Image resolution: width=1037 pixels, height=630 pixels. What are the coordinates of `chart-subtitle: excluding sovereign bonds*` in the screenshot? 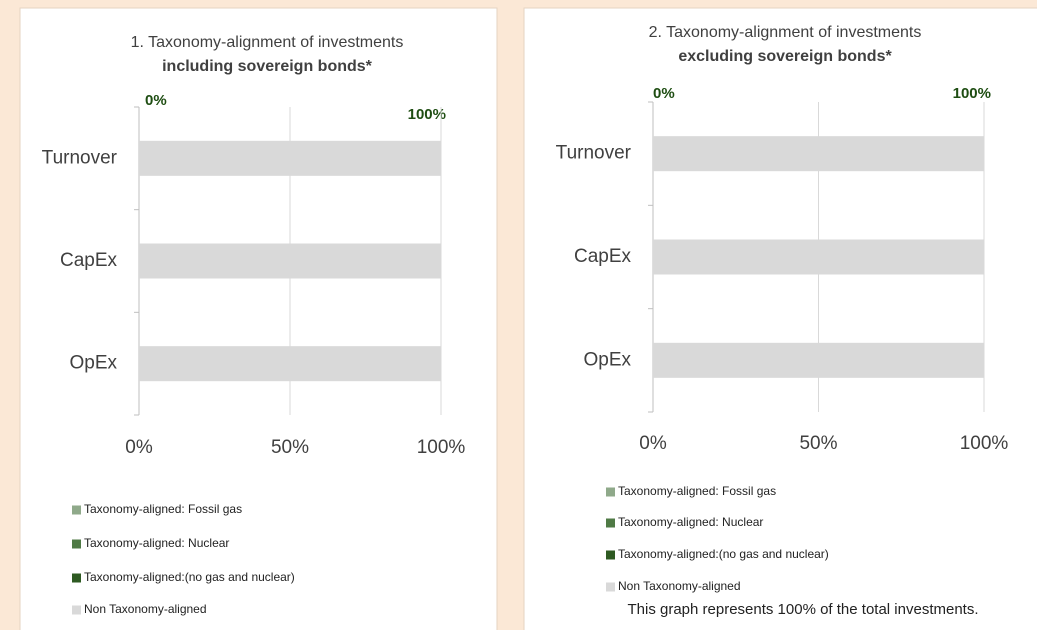 It's located at (785, 56).